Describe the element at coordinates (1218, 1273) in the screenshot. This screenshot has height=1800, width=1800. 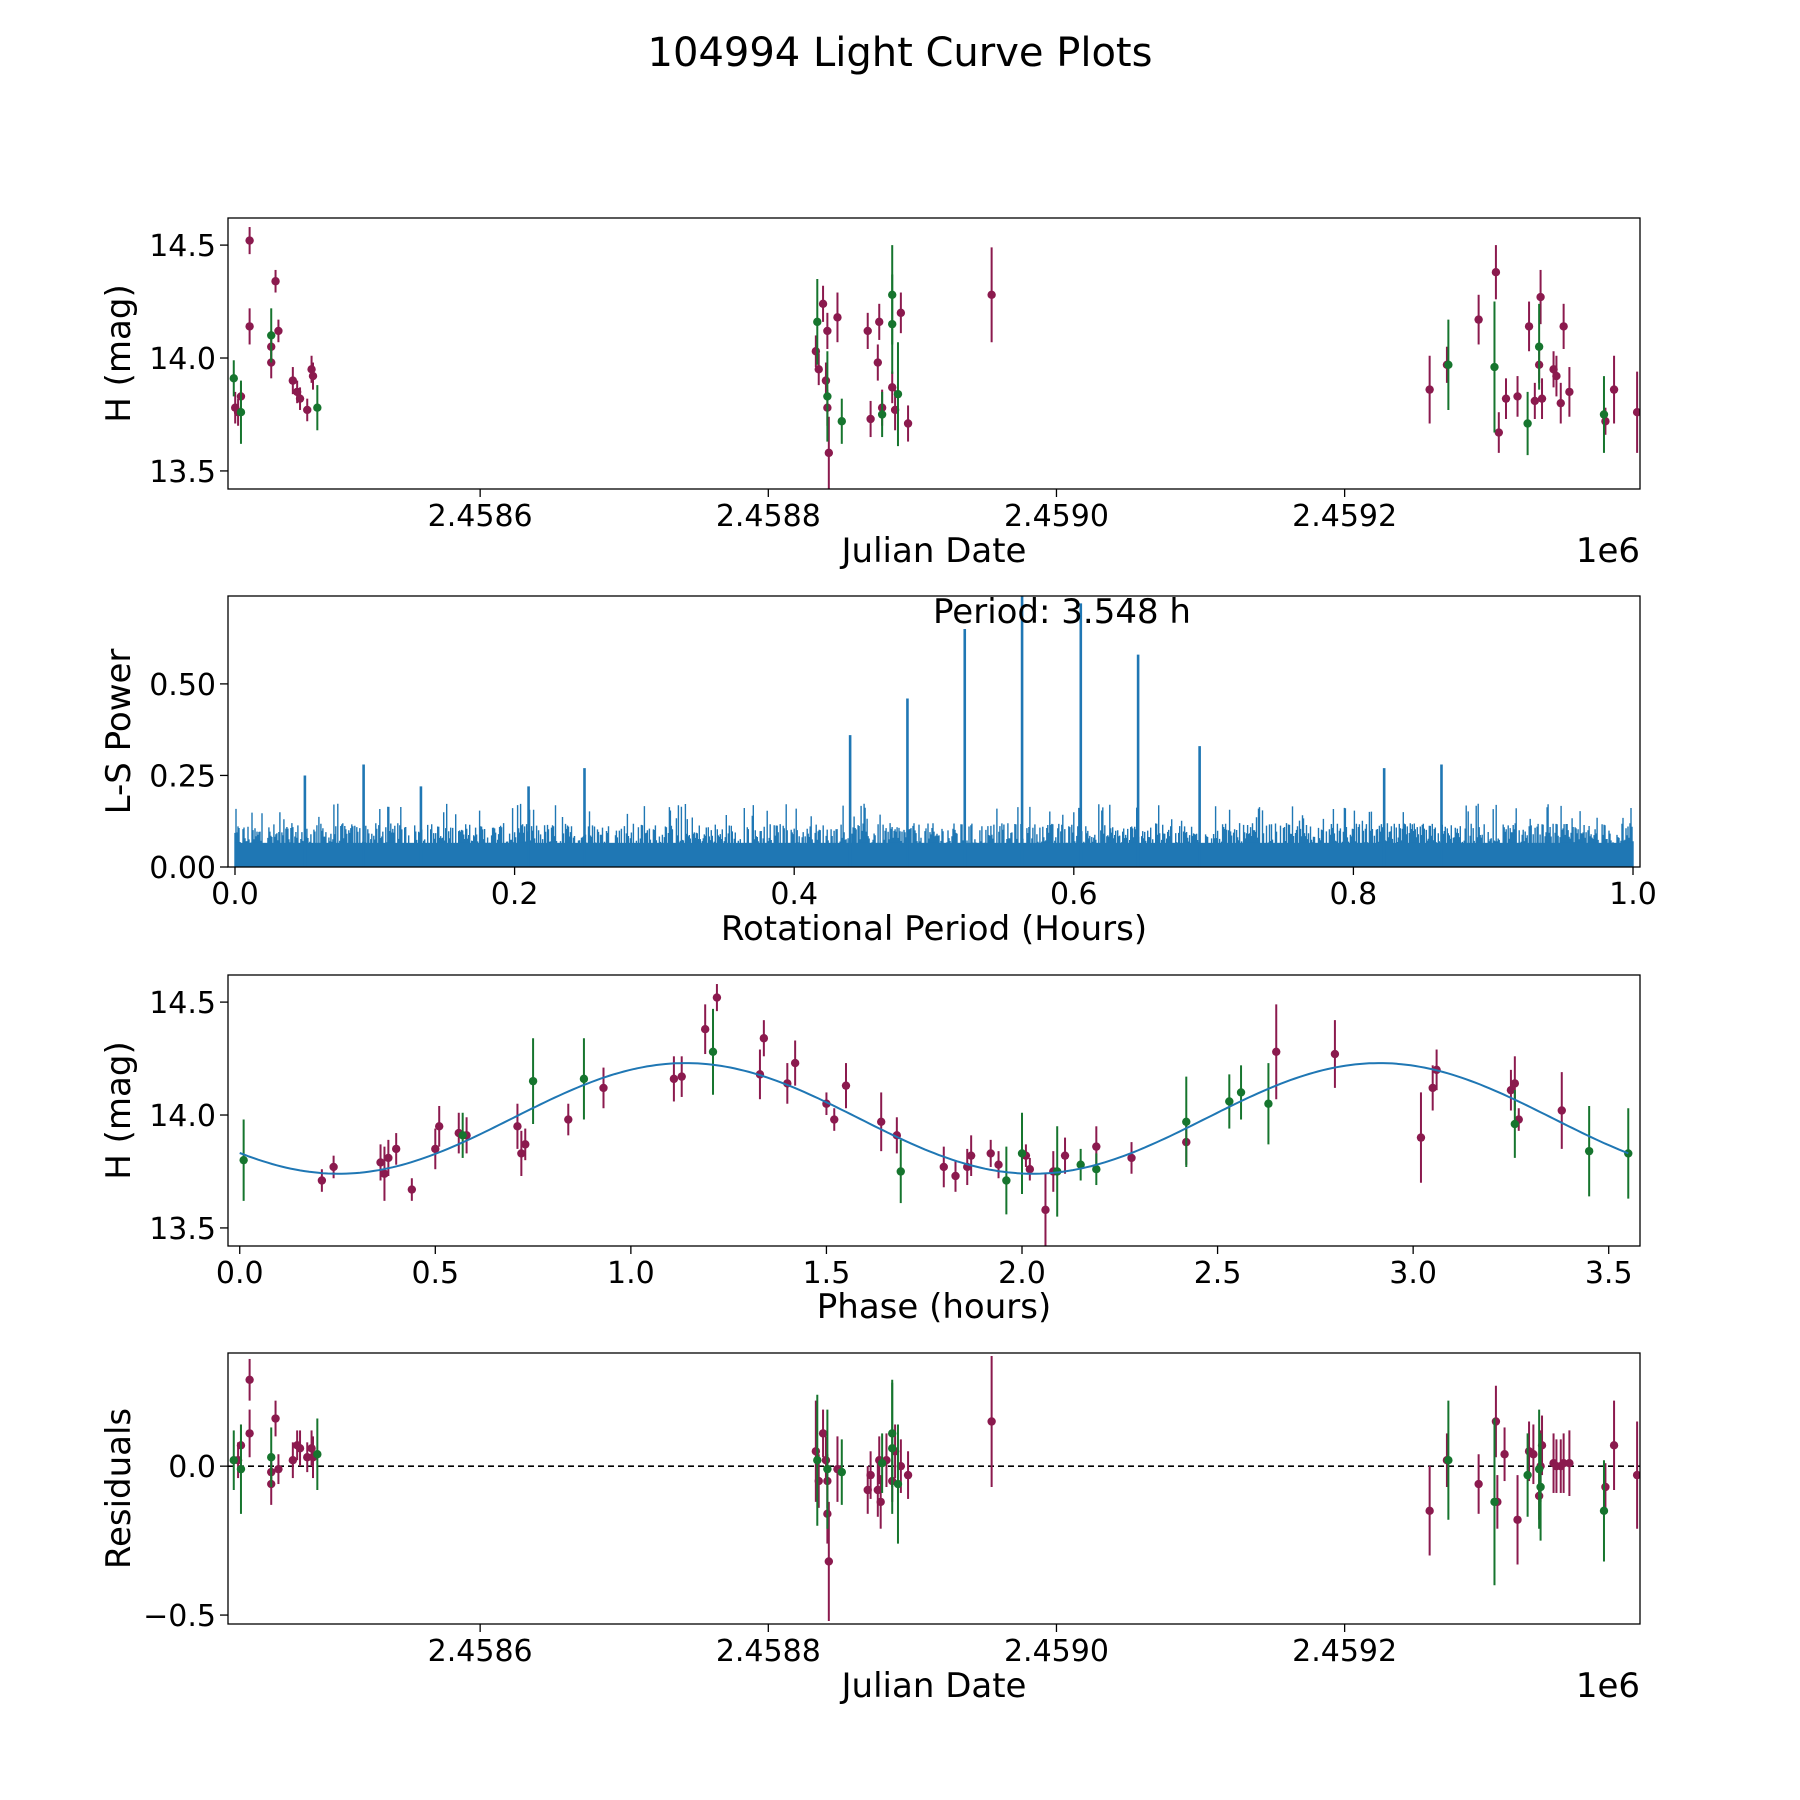
I see `x-tick-label: 2.5` at that location.